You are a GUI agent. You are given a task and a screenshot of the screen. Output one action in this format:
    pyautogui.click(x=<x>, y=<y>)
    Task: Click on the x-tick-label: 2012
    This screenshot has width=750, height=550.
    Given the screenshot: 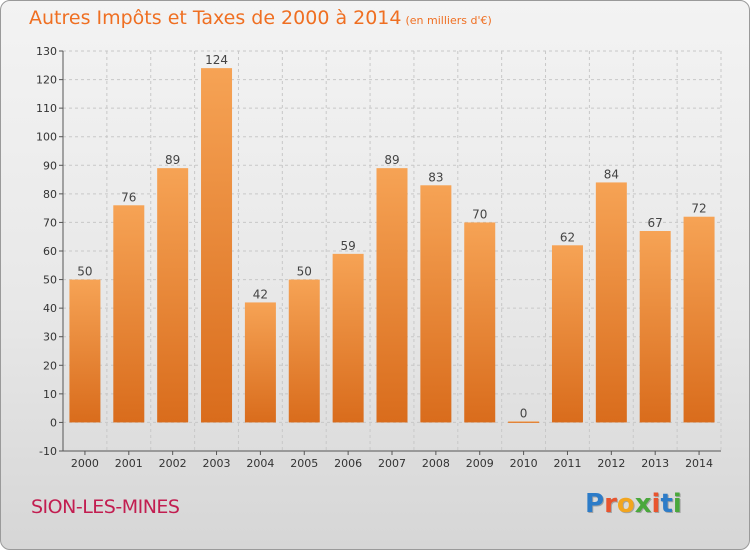 What is the action you would take?
    pyautogui.click(x=611, y=463)
    